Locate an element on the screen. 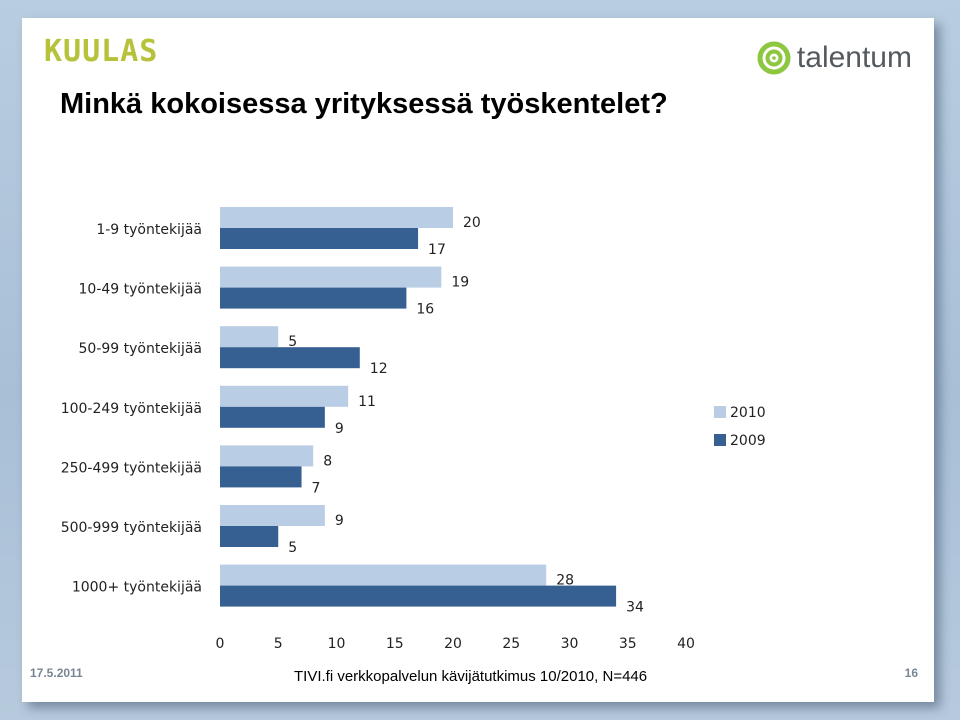 The height and width of the screenshot is (720, 960). talentum-logo: talentum is located at coordinates (834, 58).